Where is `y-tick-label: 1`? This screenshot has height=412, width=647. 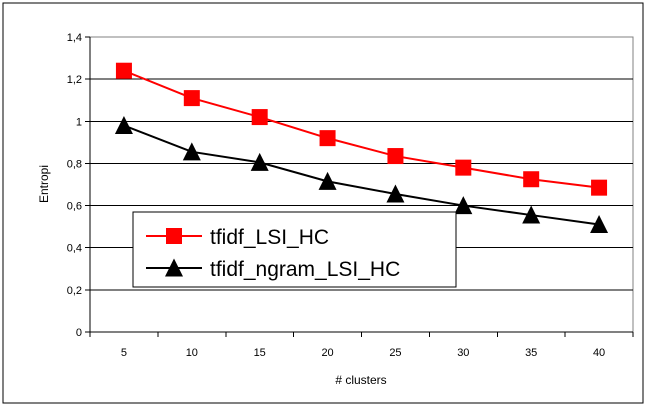
y-tick-label: 1 is located at coordinates (79, 122).